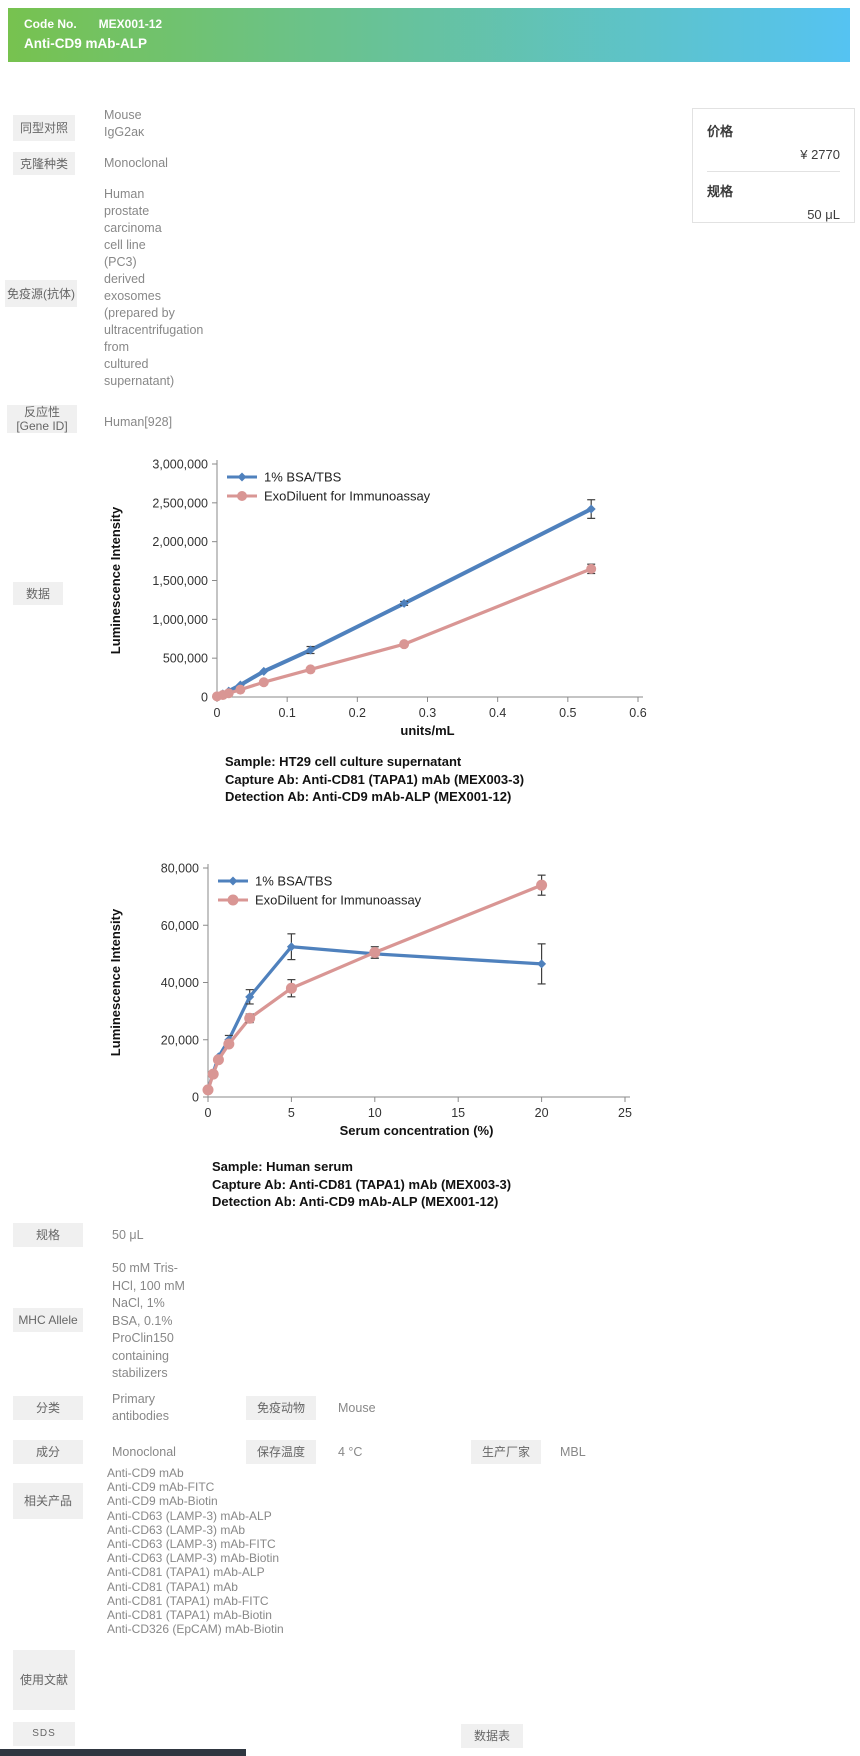 The image size is (860, 1756). Describe the element at coordinates (44, 1734) in the screenshot. I see `field-label-sds: SDS` at that location.